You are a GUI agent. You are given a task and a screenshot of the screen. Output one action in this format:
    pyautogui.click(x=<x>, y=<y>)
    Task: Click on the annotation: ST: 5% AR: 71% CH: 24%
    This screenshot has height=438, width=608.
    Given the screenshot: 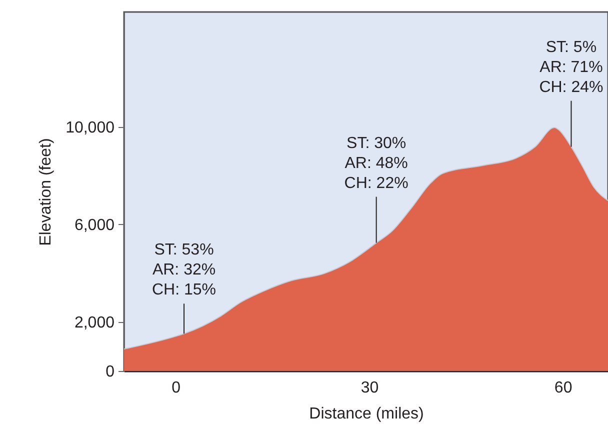 What is the action you would take?
    pyautogui.click(x=571, y=67)
    